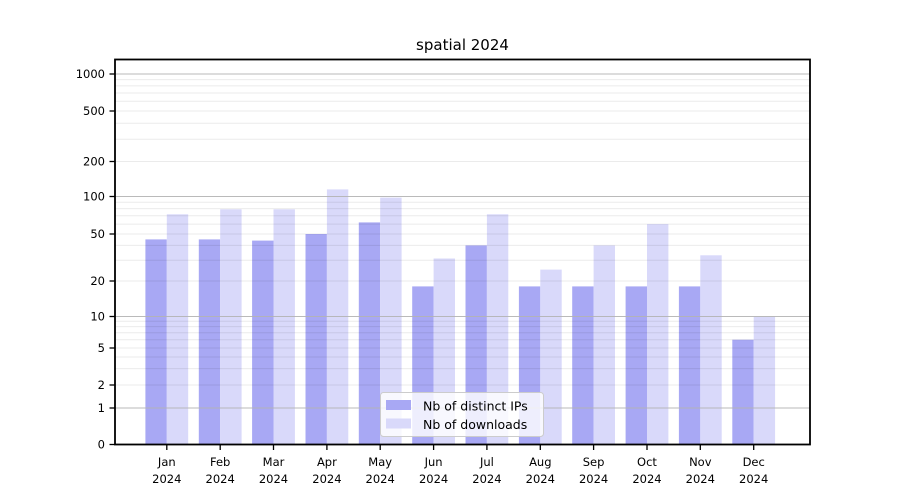 This screenshot has height=500, width=900. Describe the element at coordinates (220, 479) in the screenshot. I see `x-tick-label-year-feb-2024: 2024` at that location.